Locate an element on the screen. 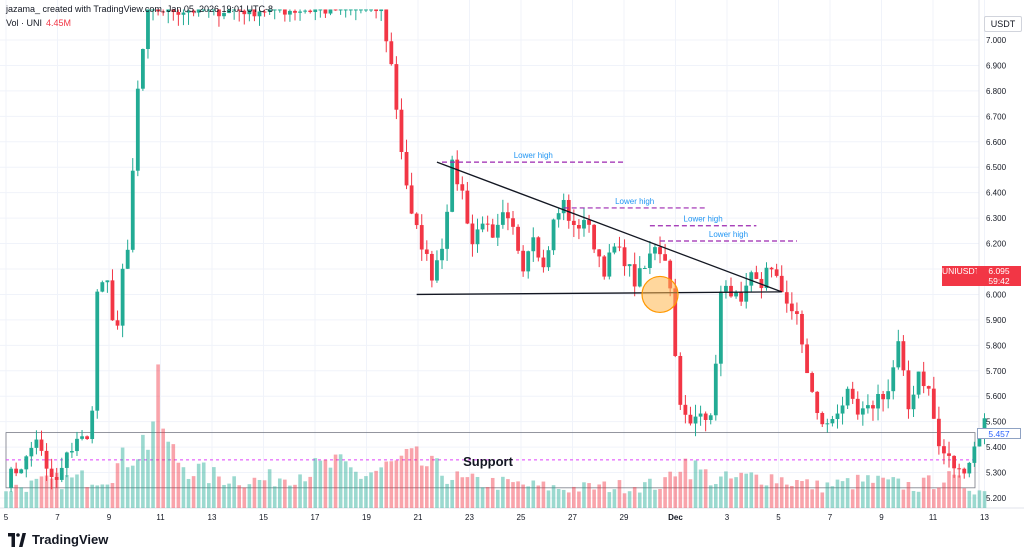  price-tick-label: 6.500 is located at coordinates (996, 167).